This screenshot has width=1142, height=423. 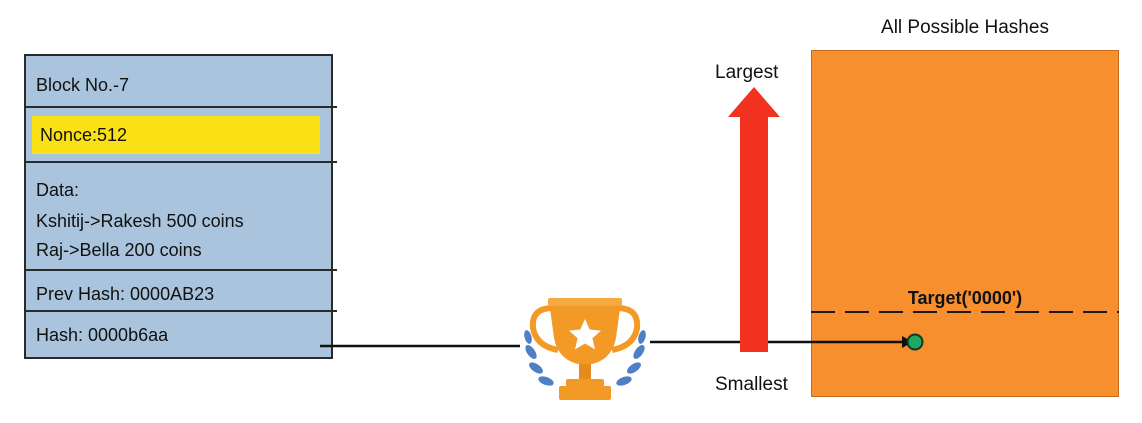 I want to click on block-number-row: Block No.-7, so click(x=178, y=82).